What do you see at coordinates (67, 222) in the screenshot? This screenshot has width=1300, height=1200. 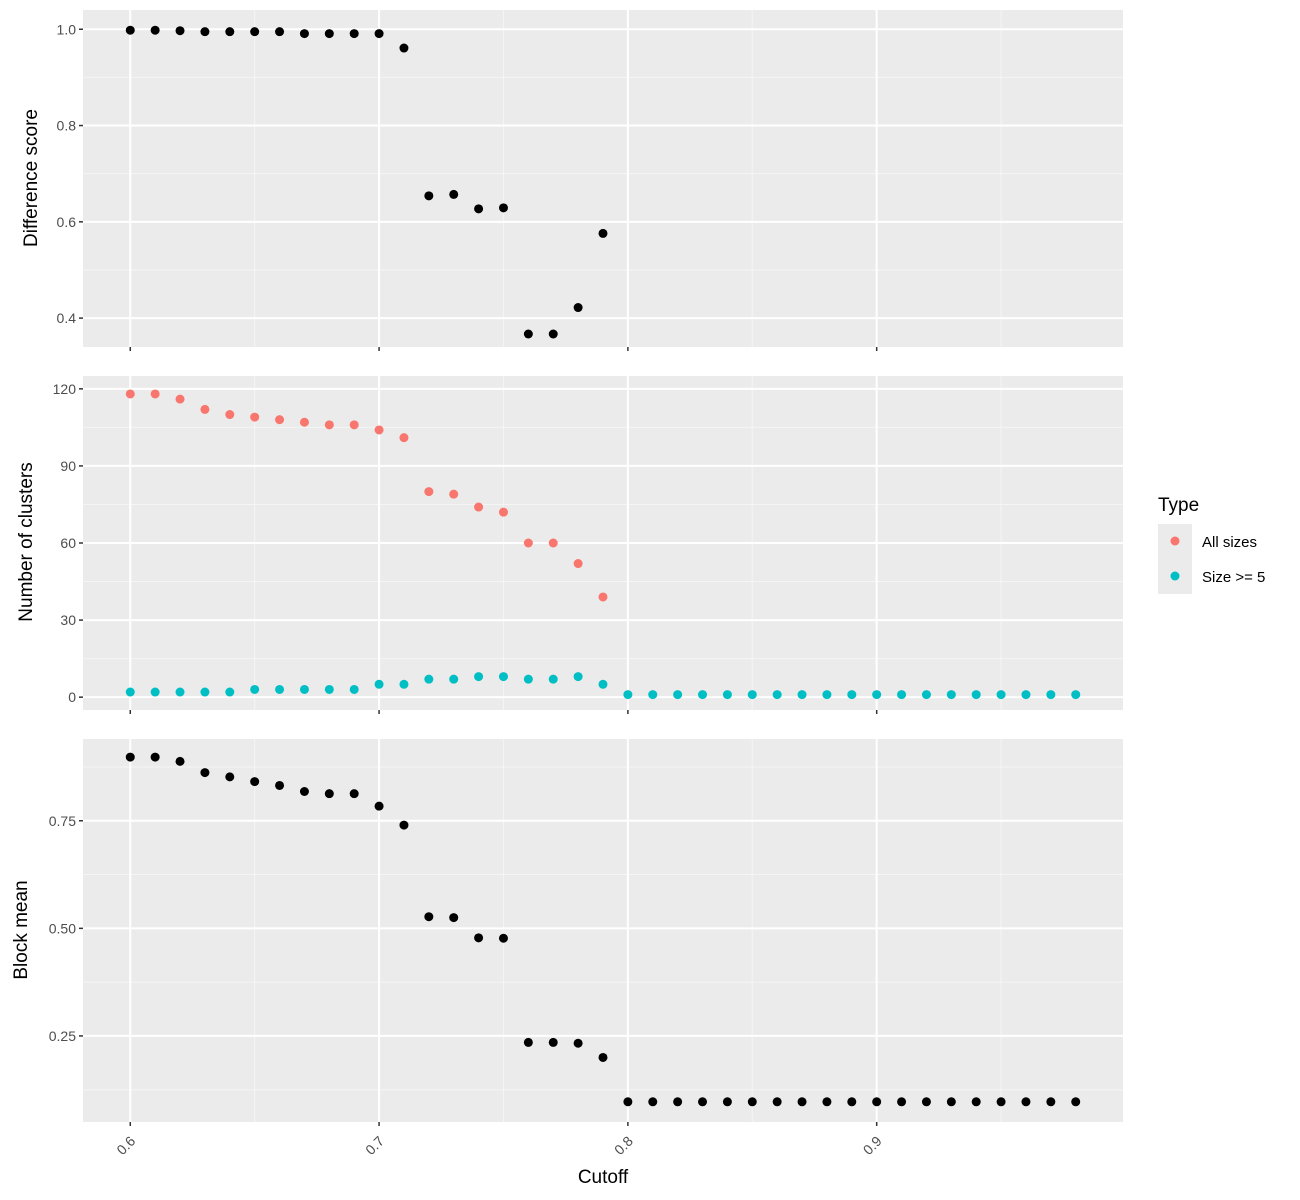 I see `difference-score-y-tick-label: 0.6` at bounding box center [67, 222].